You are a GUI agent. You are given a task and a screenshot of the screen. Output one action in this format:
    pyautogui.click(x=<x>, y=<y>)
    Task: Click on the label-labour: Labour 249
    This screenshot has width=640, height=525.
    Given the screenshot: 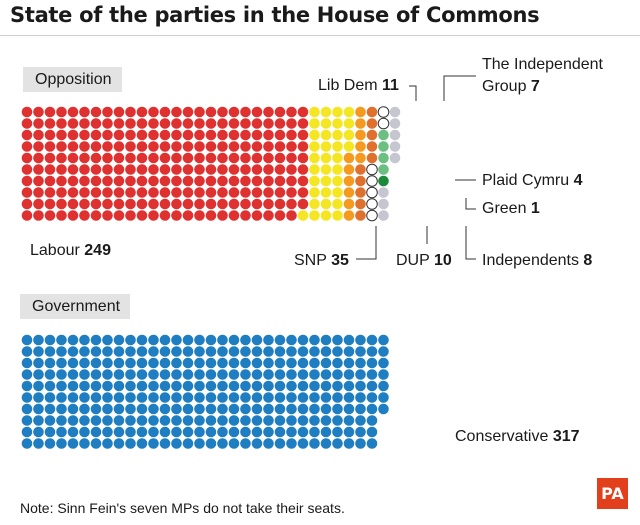 What is the action you would take?
    pyautogui.click(x=70, y=250)
    